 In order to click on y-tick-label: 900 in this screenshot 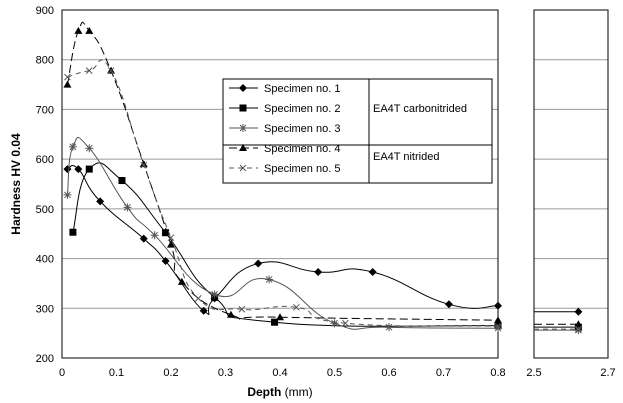, I will do `click(45, 11)`.